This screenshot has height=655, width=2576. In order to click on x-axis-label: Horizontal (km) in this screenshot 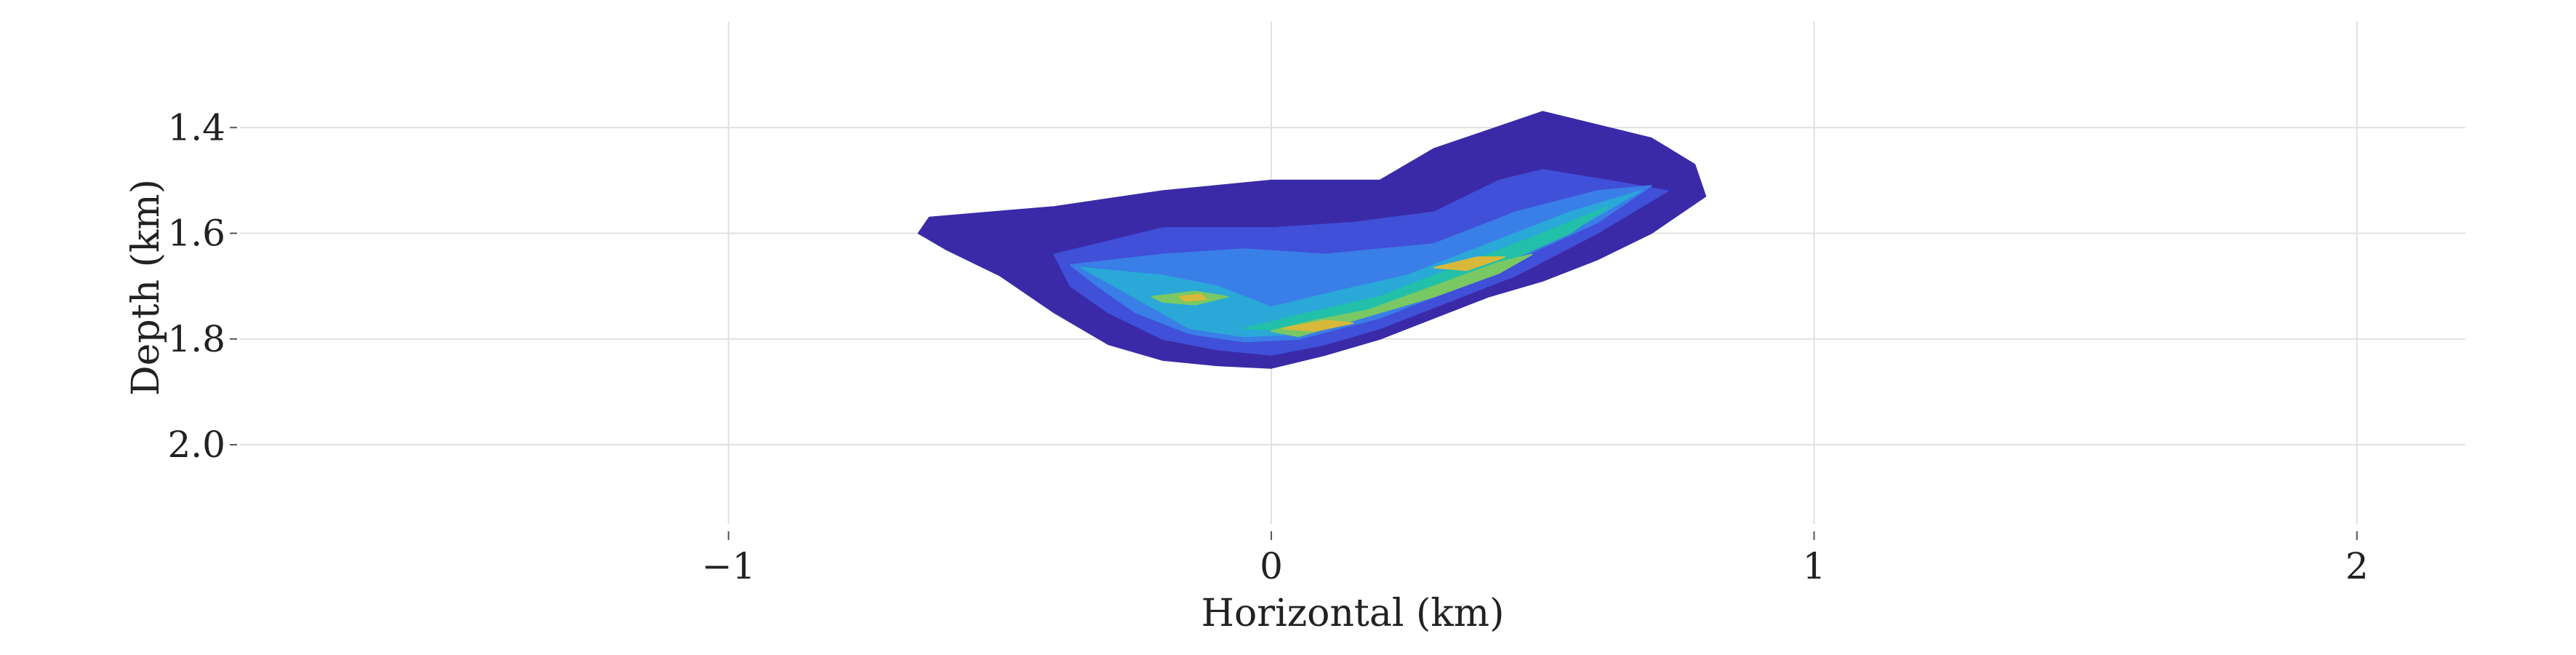, I will do `click(1353, 613)`.